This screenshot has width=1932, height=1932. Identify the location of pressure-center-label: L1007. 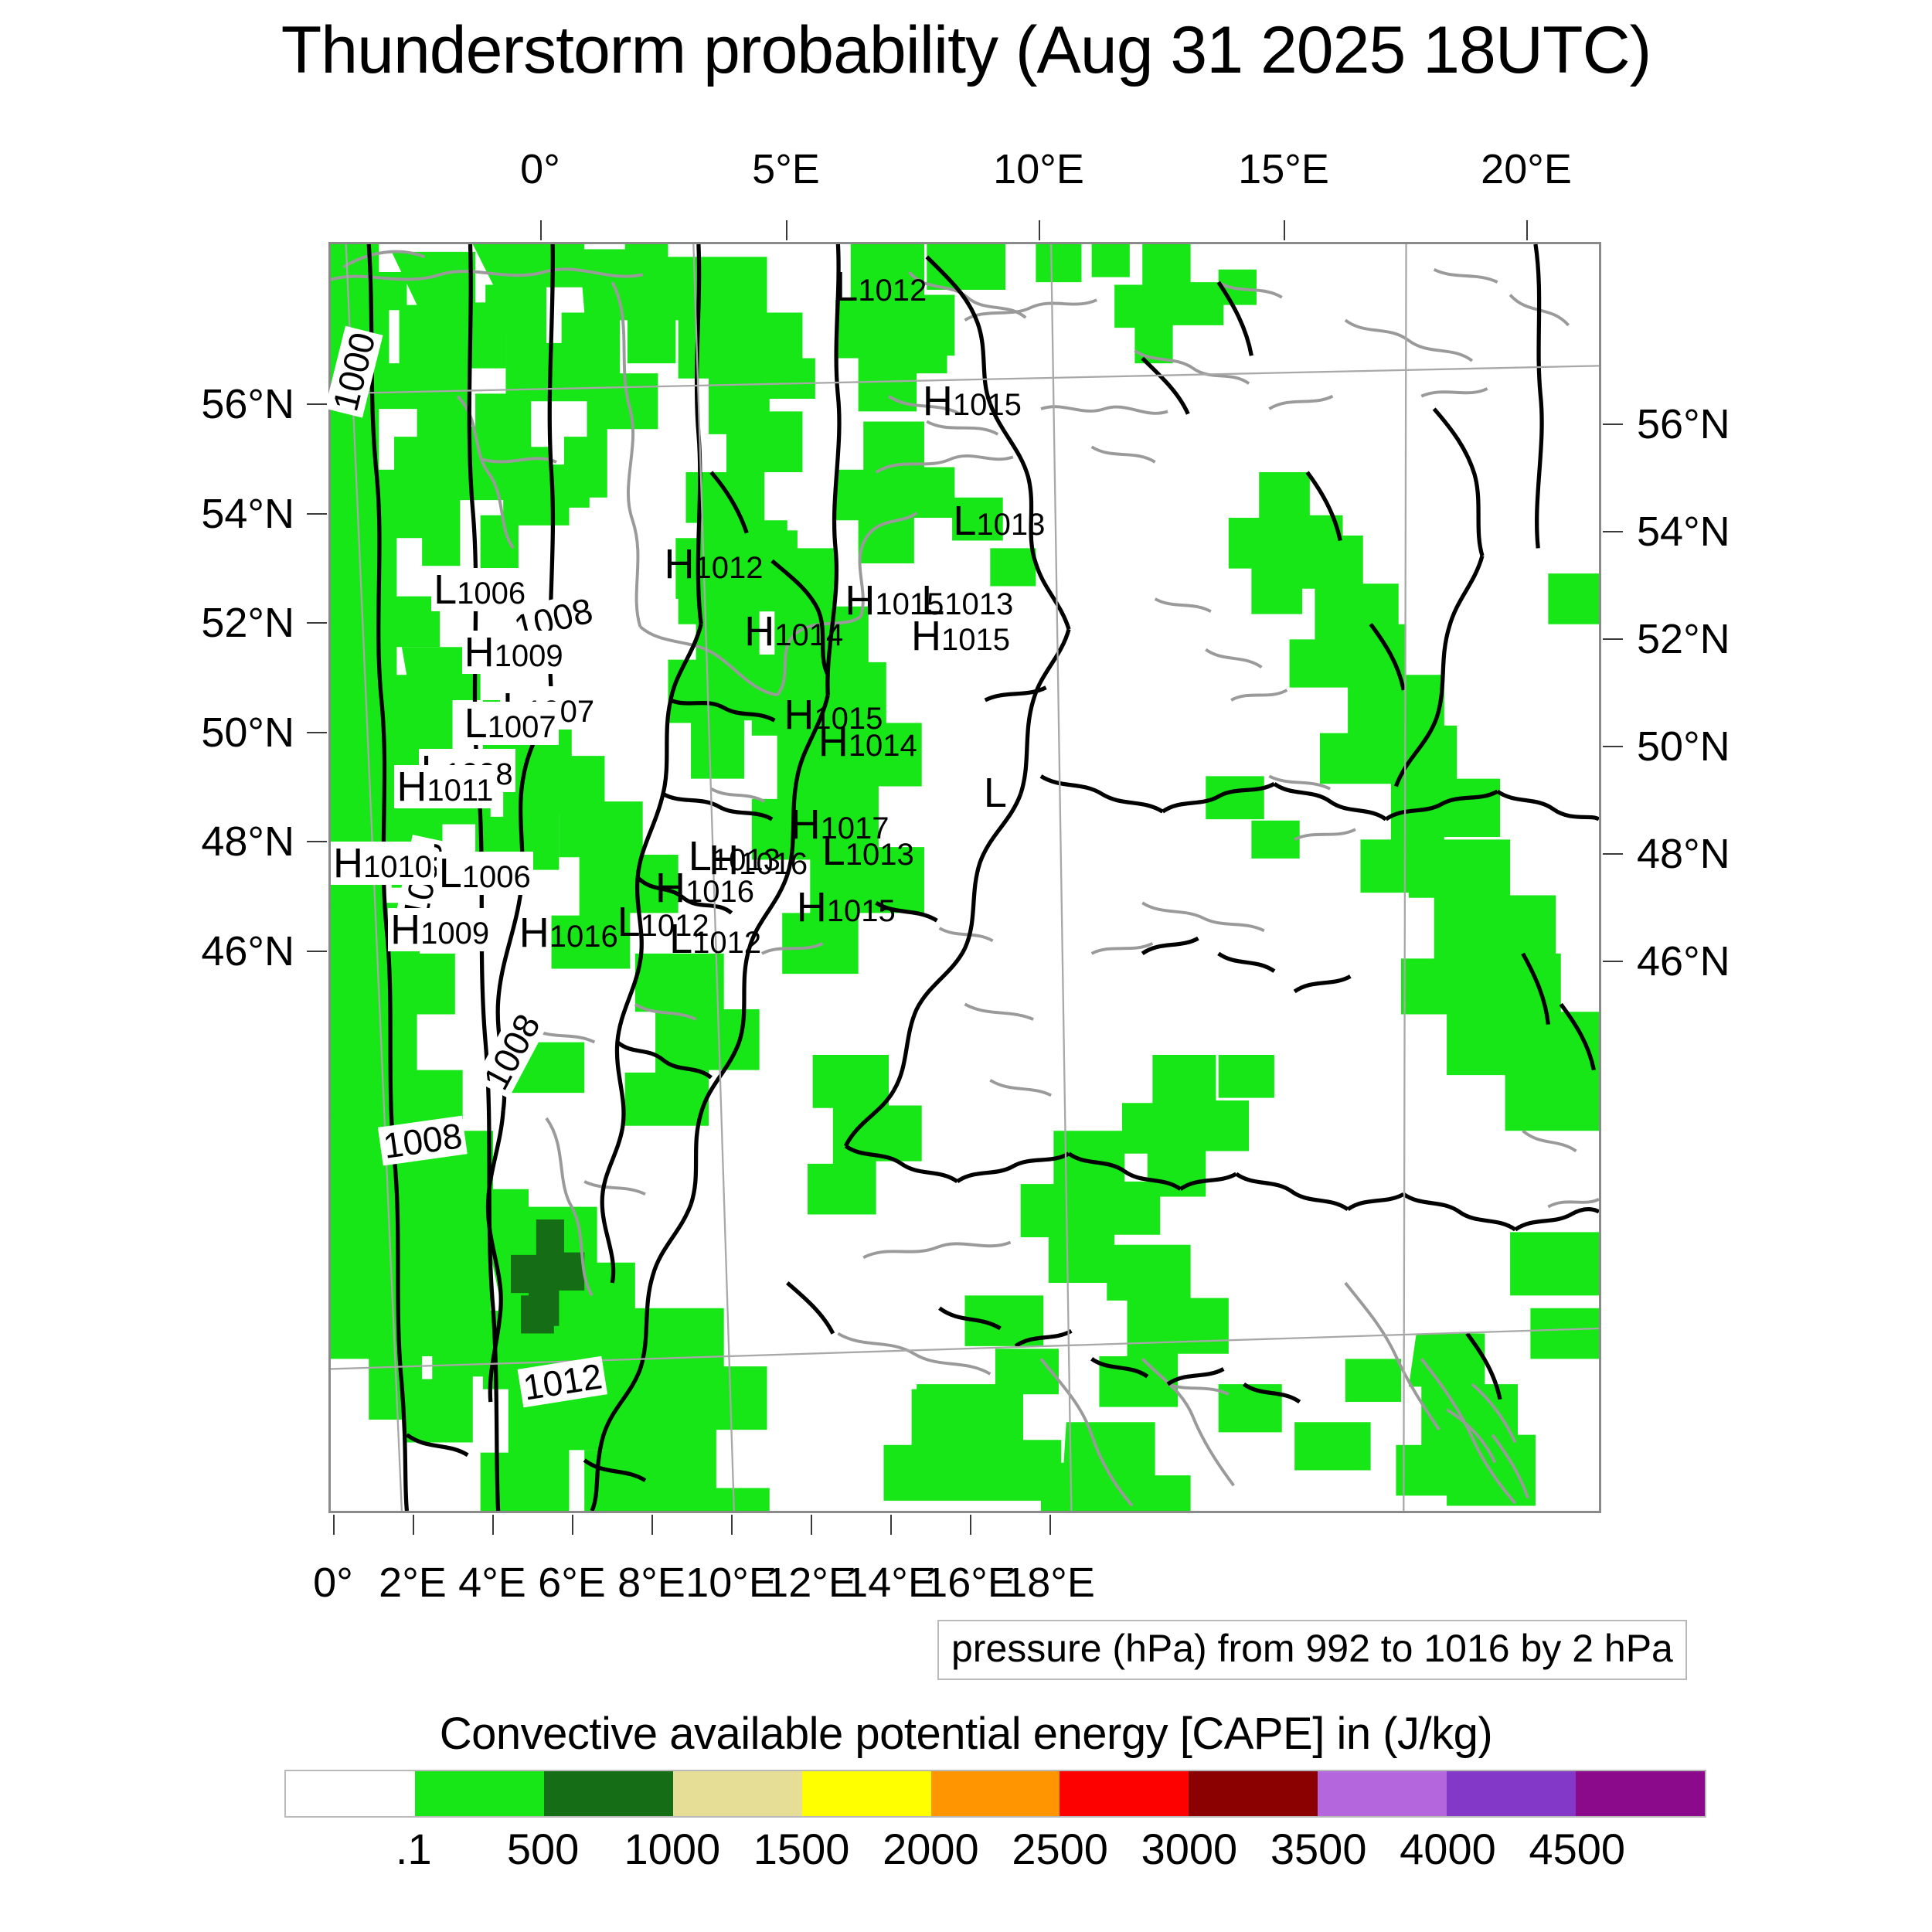
(510, 724).